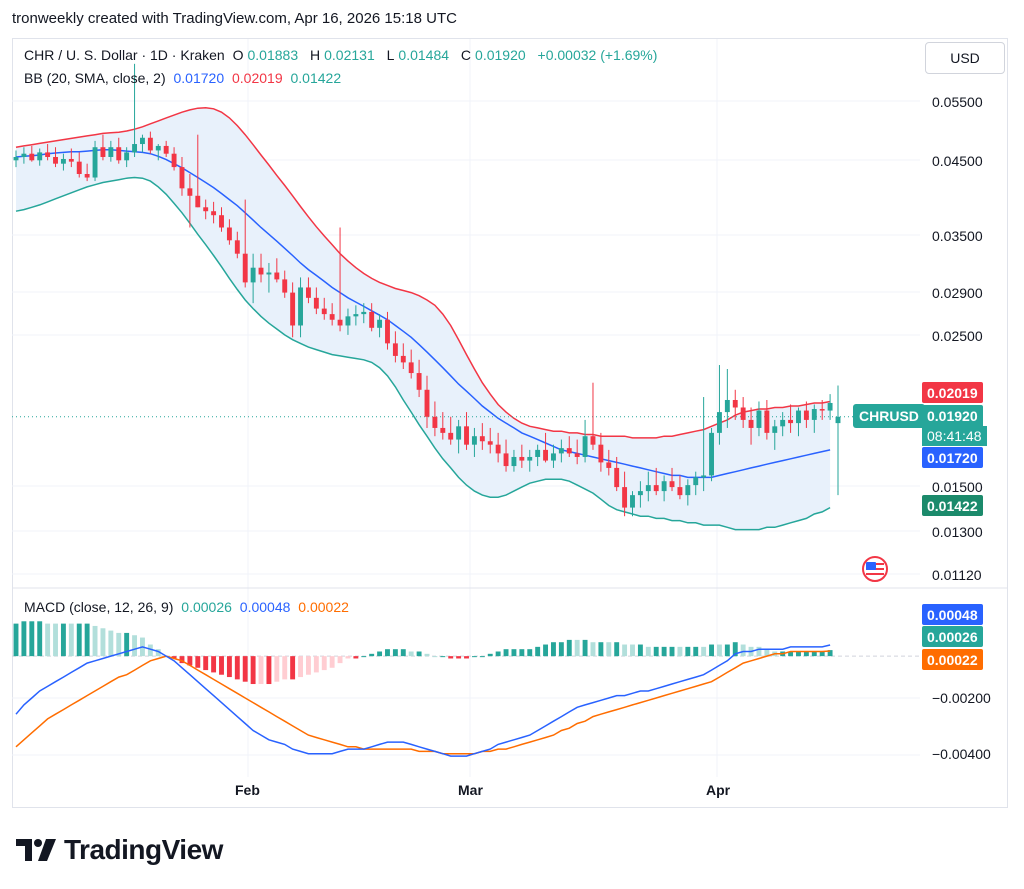 This screenshot has width=1024, height=889. Describe the element at coordinates (423, 700) in the screenshot. I see `macd-line` at that location.